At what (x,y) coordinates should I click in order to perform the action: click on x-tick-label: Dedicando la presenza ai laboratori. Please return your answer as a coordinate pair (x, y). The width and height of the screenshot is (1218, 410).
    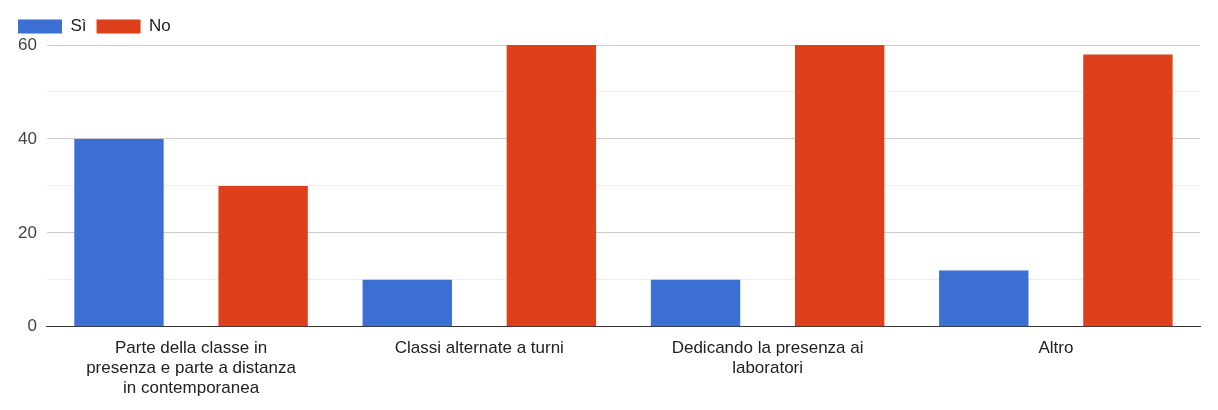
    Looking at the image, I should click on (767, 357).